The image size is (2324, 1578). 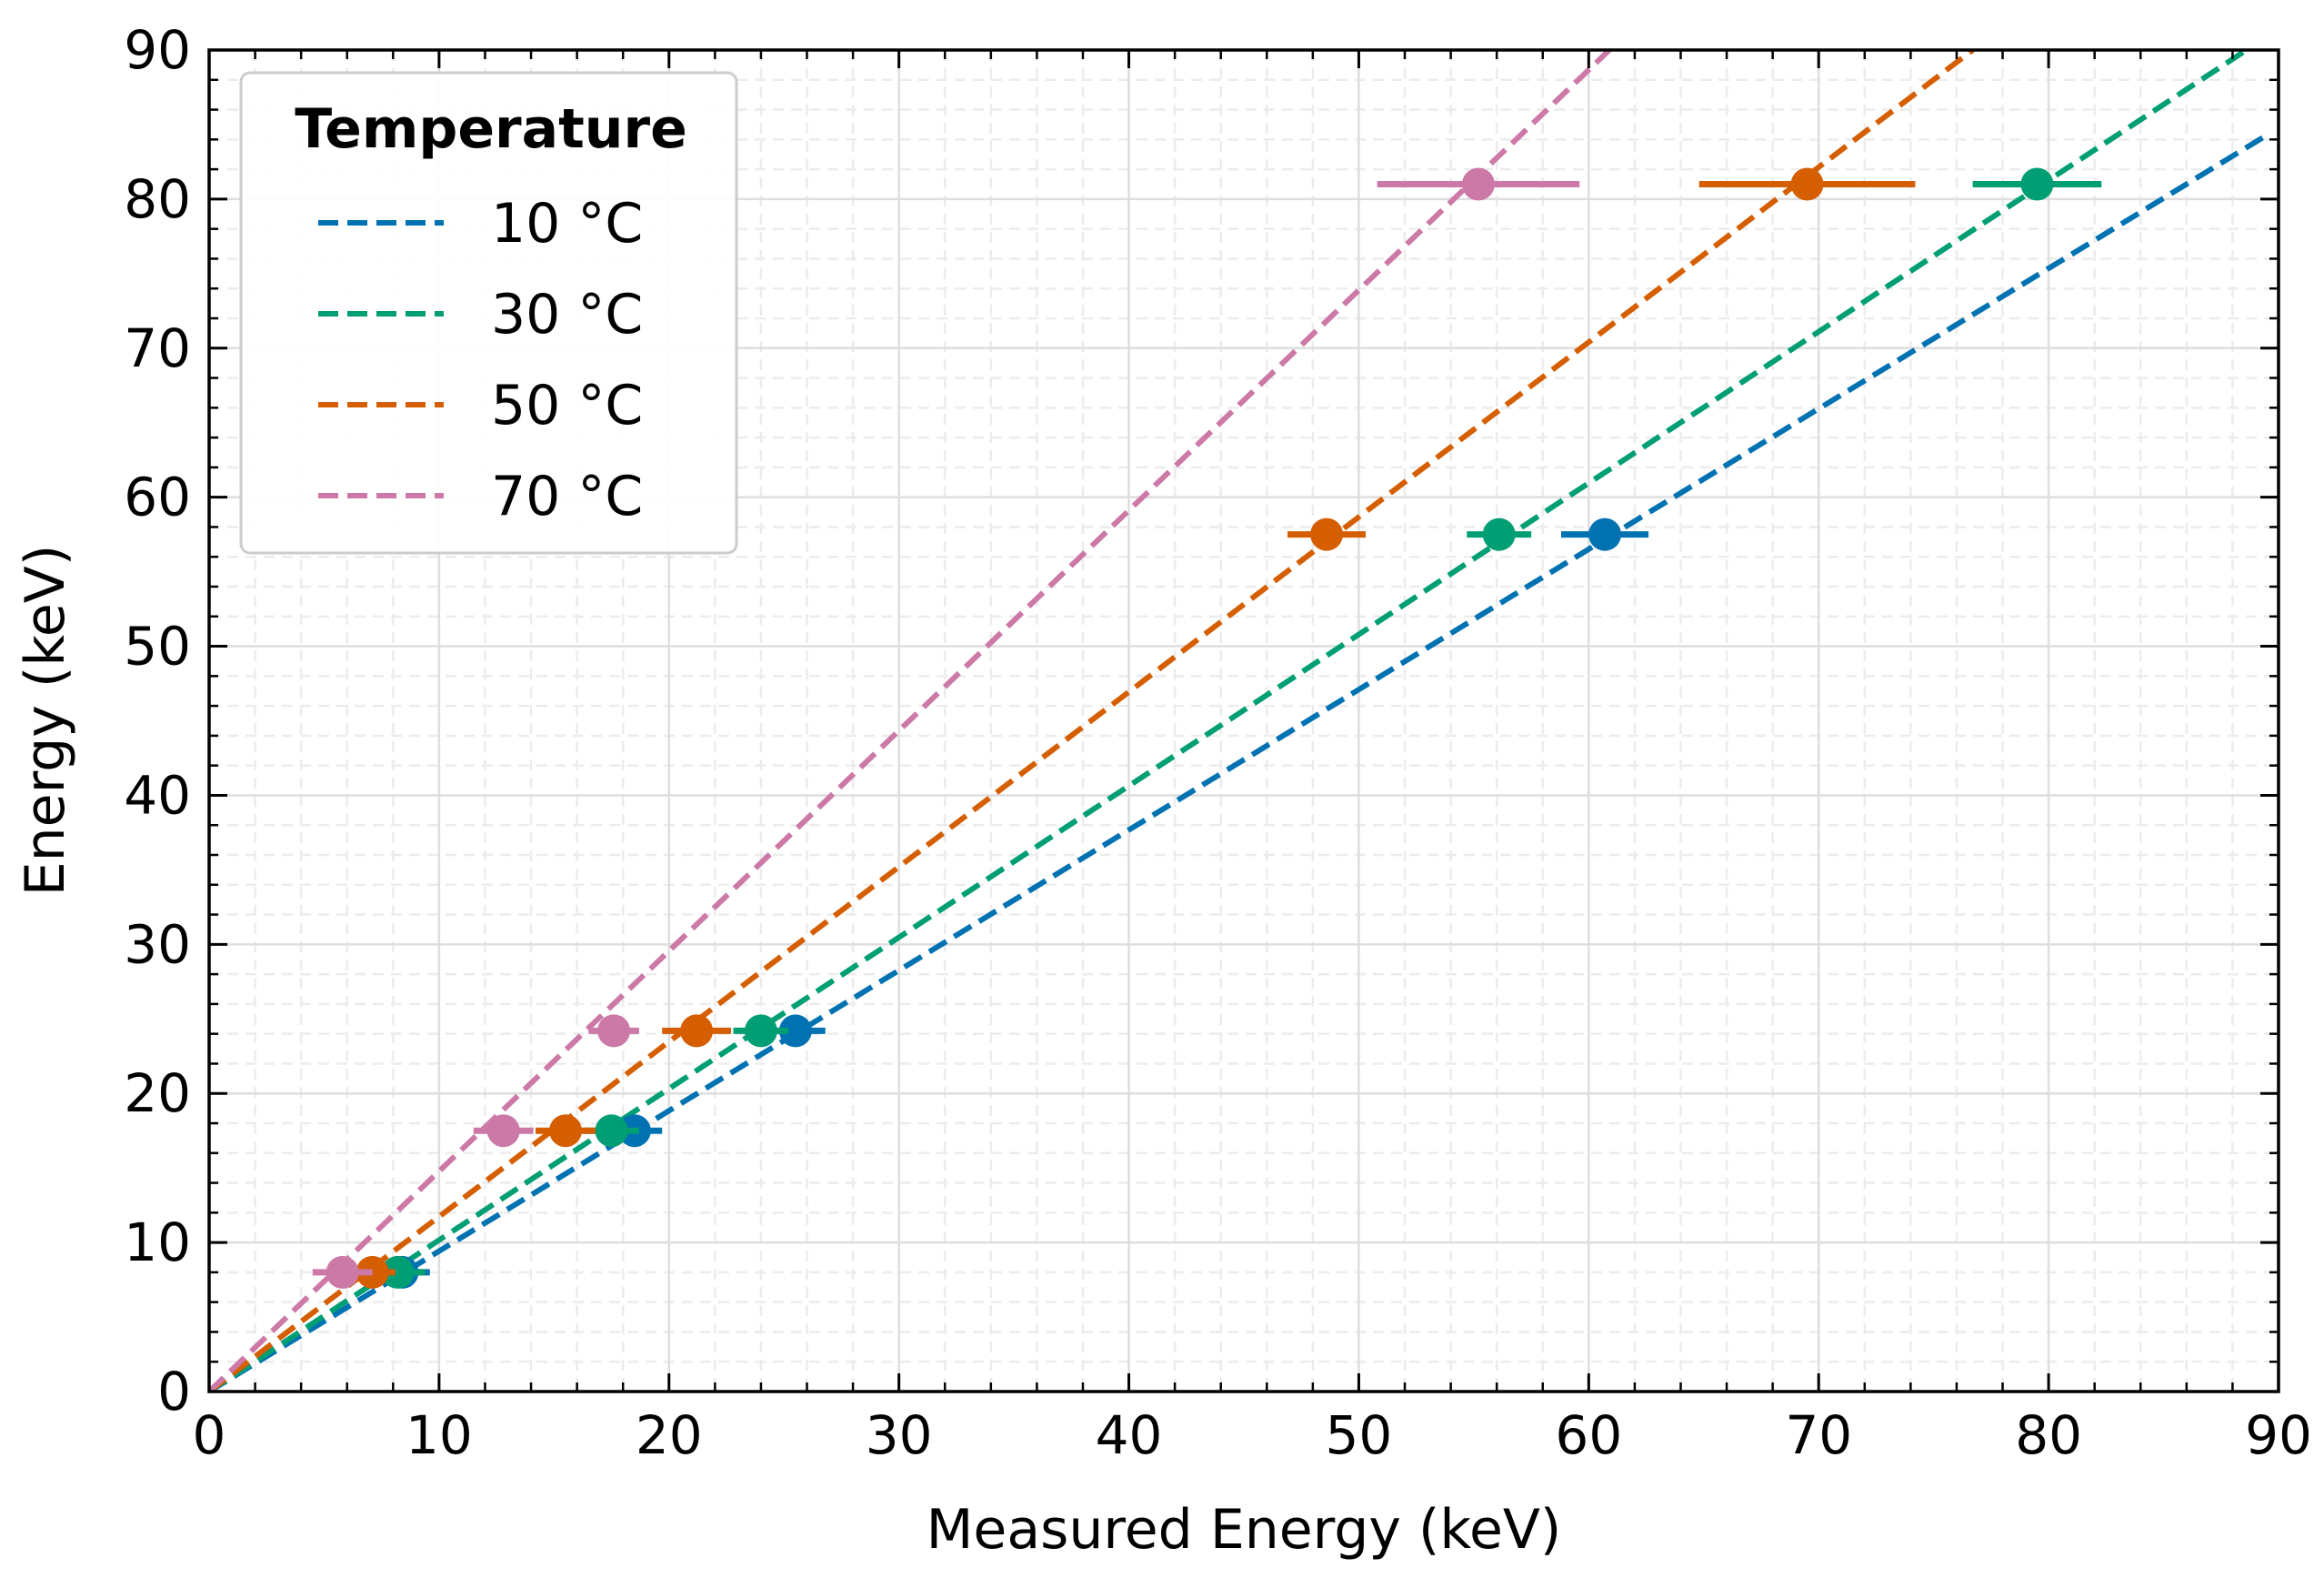 I want to click on legend: Temperature 10 °C 30 °C 50 °C 70 °C, so click(x=489, y=313).